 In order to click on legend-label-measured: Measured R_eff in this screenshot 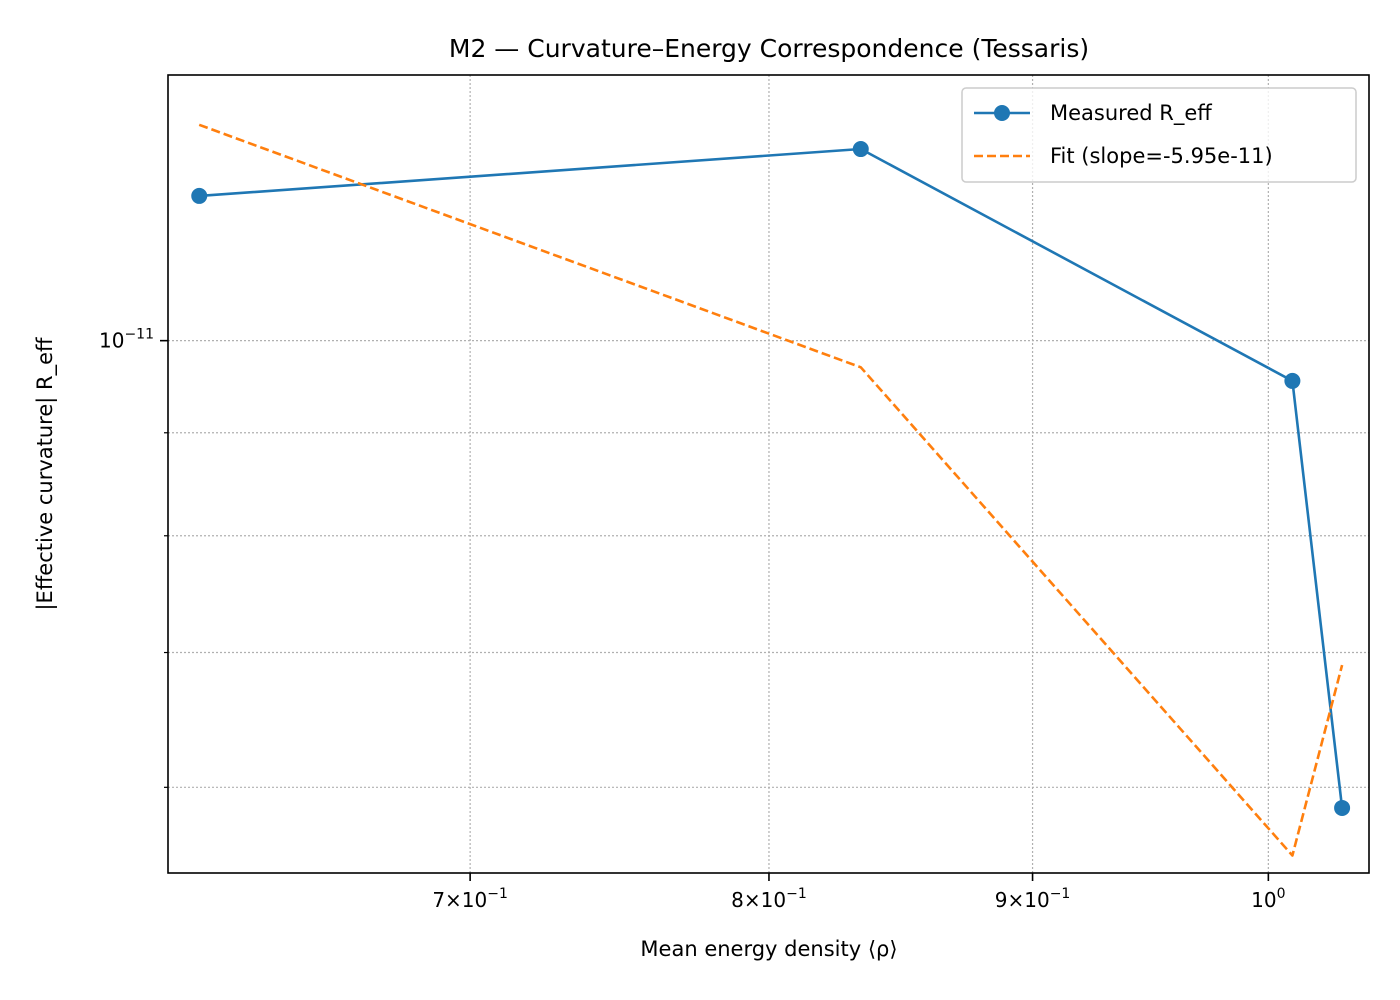, I will do `click(1131, 113)`.